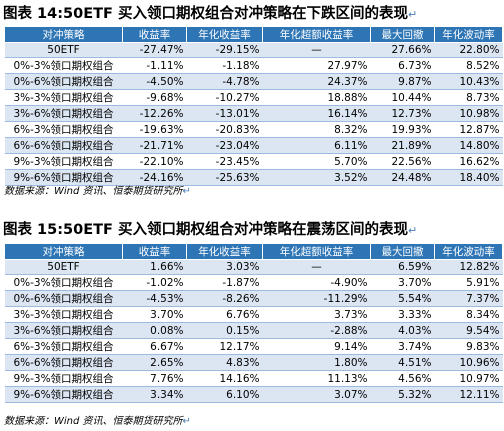 This screenshot has height=431, width=504. What do you see at coordinates (63, 282) in the screenshot?
I see `cell-strategy: 0%-3%领口期权组合` at bounding box center [63, 282].